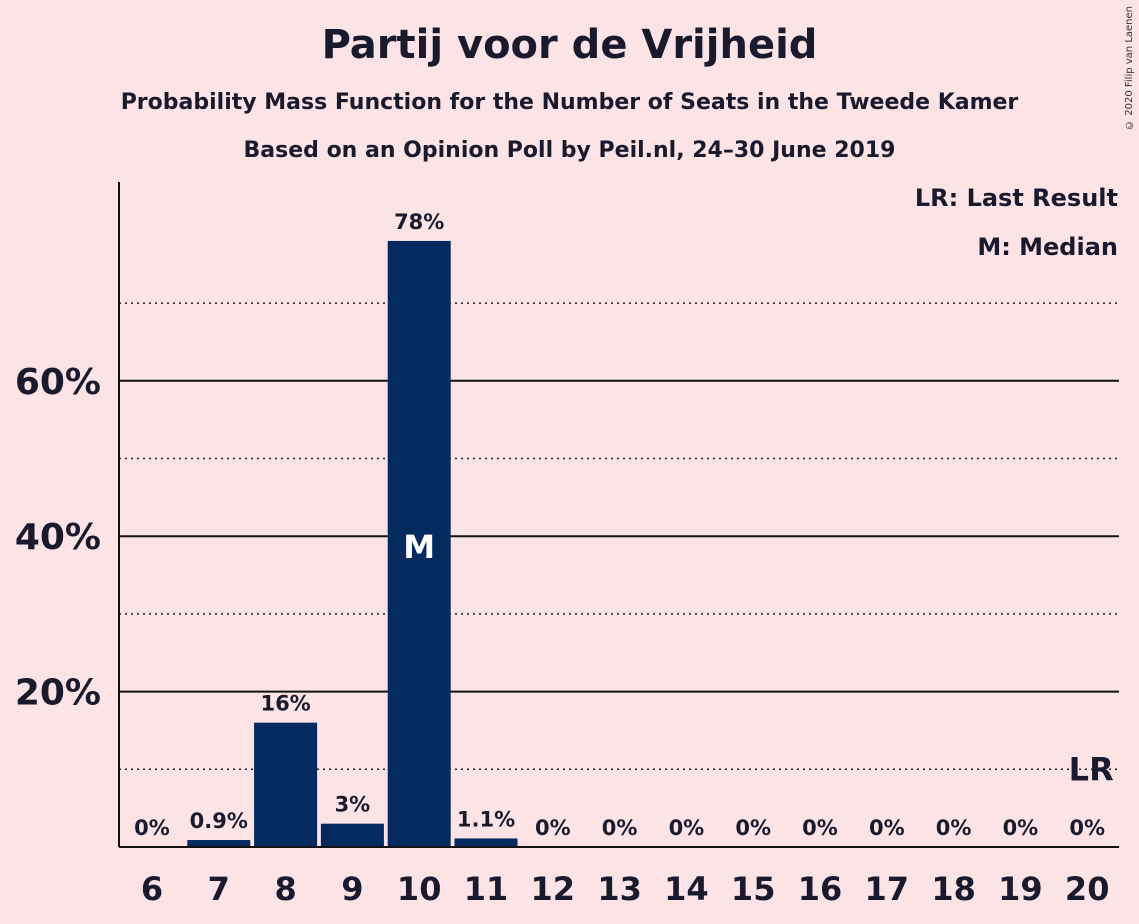 This screenshot has width=1139, height=924. Describe the element at coordinates (1020, 889) in the screenshot. I see `x-tick-label: 19` at that location.